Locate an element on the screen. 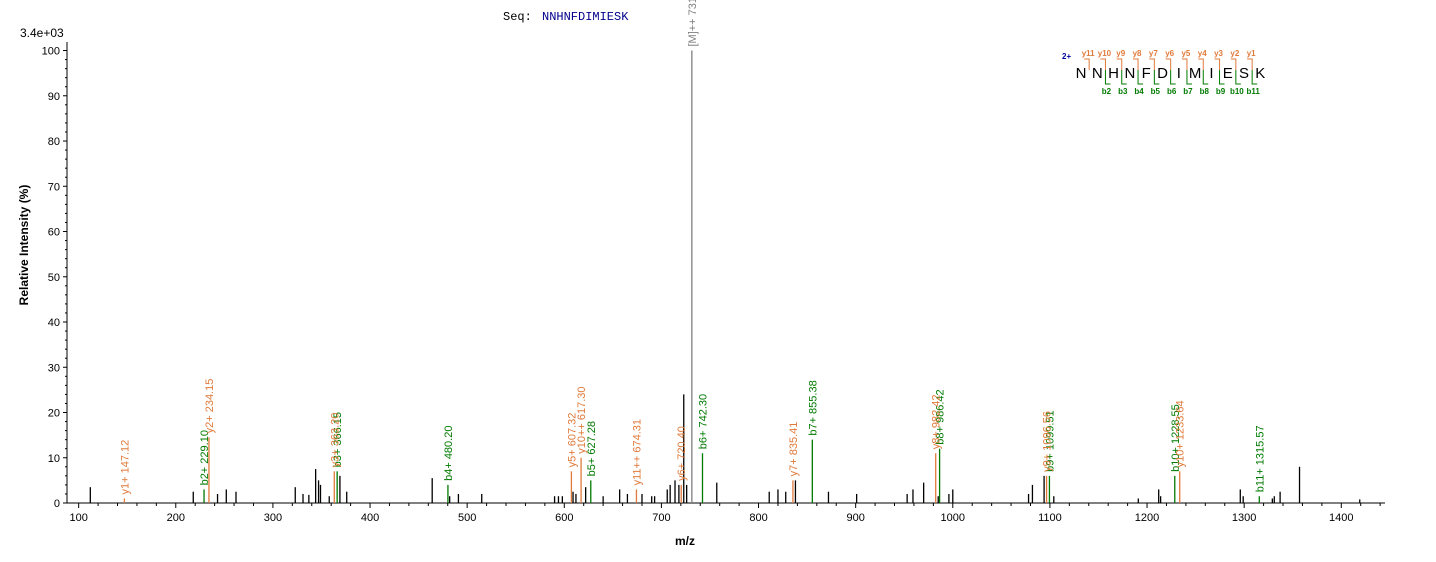  peak-label-b: b2+ 229.10 is located at coordinates (205, 457).